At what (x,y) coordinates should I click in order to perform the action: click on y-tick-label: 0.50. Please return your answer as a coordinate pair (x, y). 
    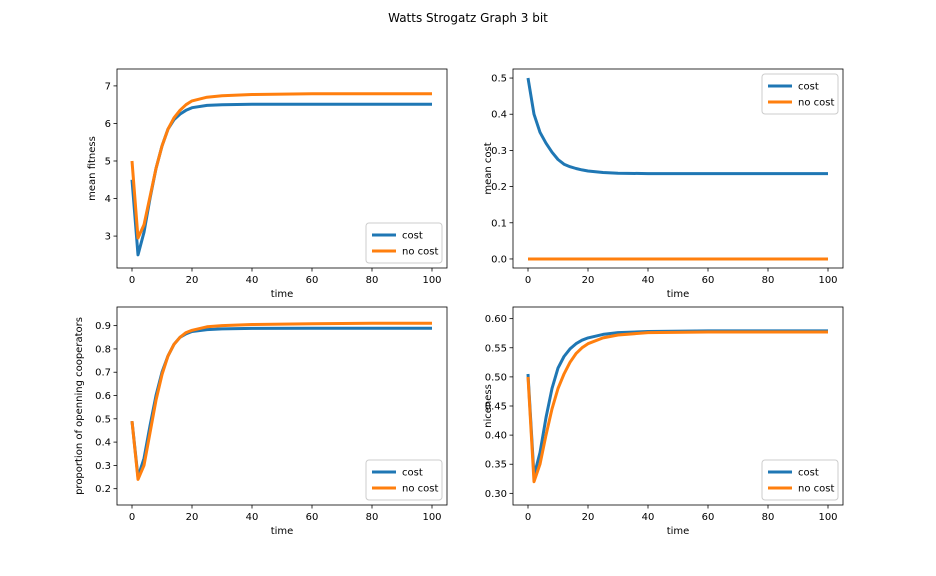
    Looking at the image, I should click on (496, 377).